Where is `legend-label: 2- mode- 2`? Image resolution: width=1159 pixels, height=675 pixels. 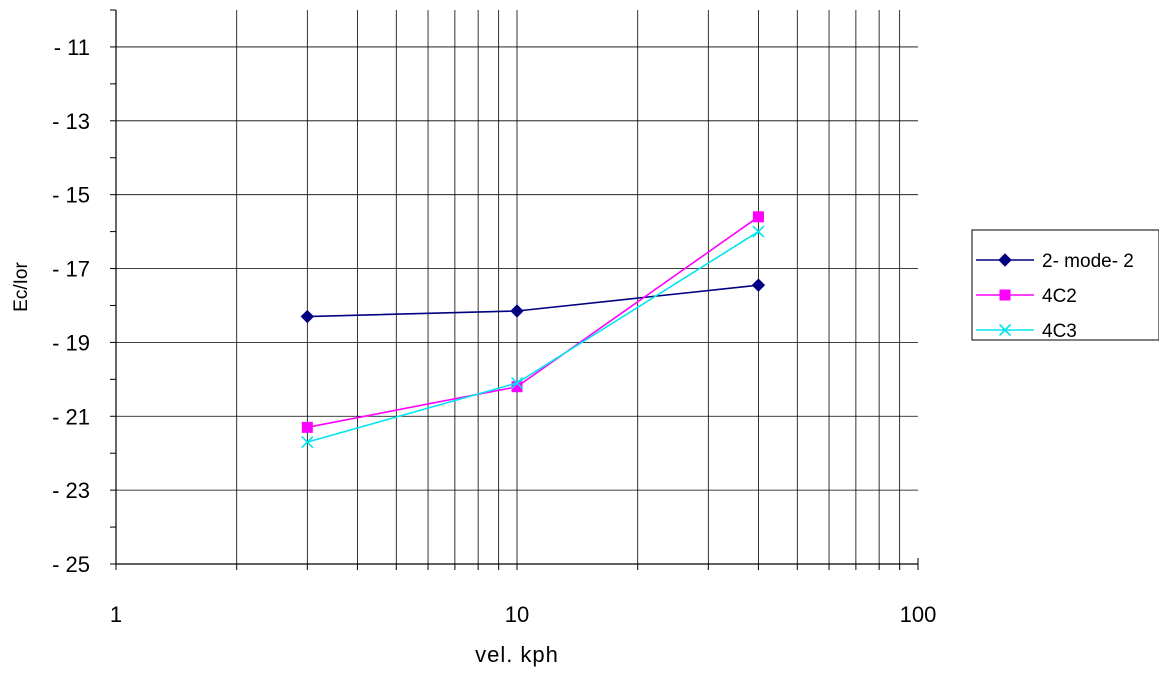 legend-label: 2- mode- 2 is located at coordinates (1088, 261).